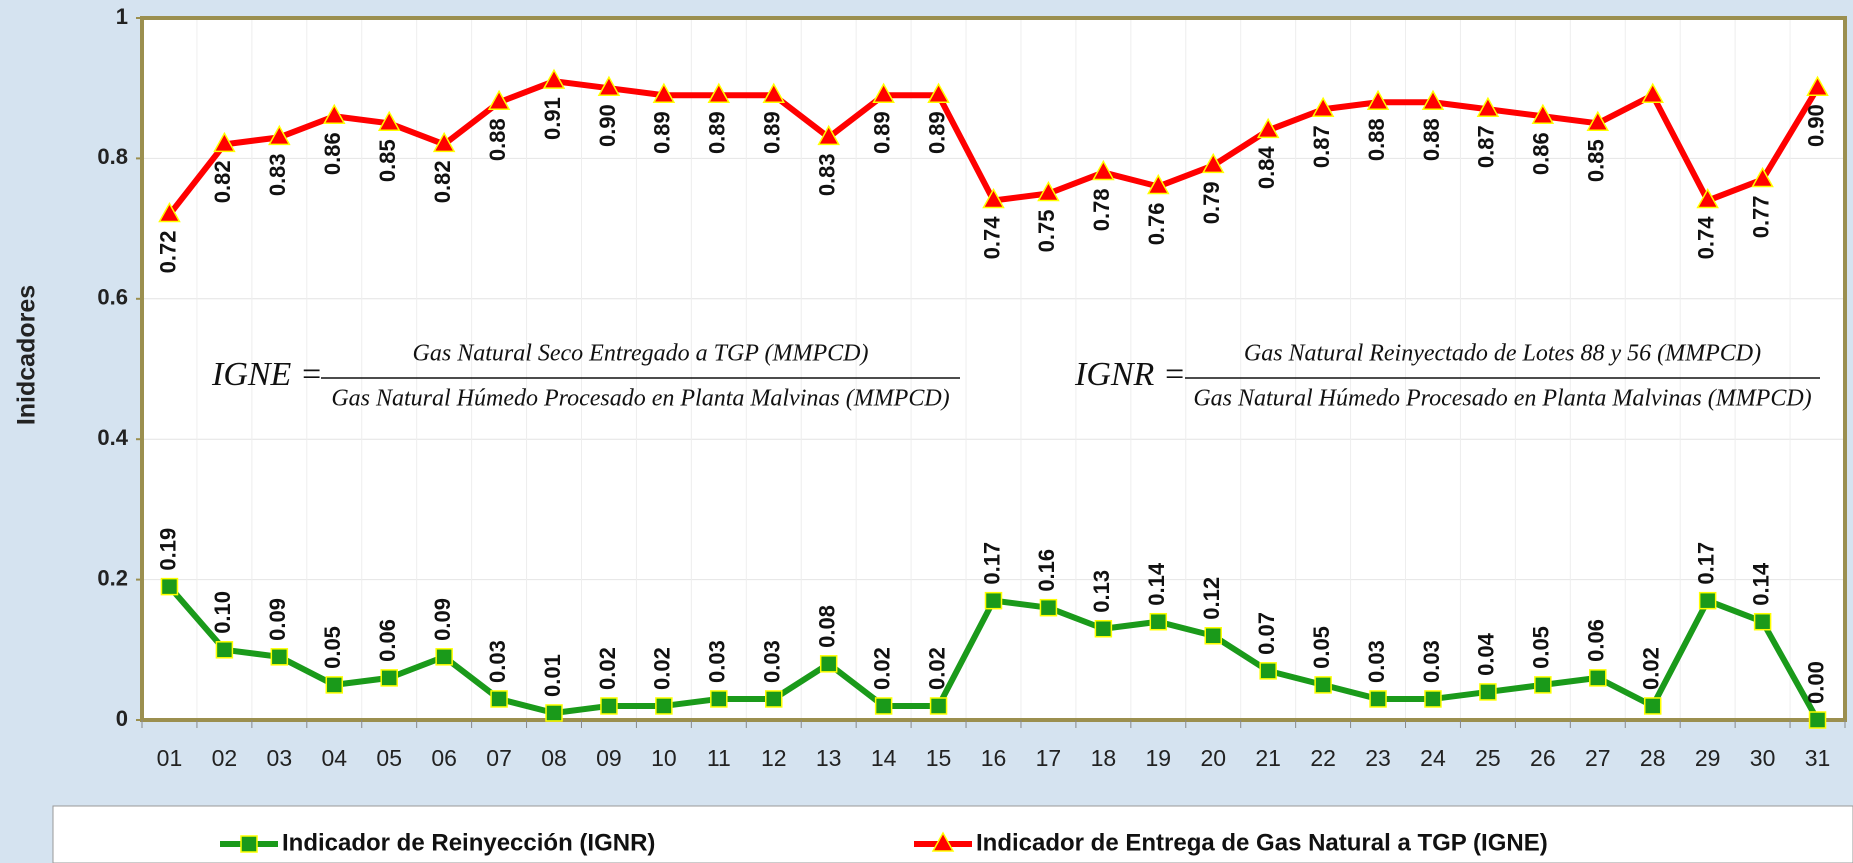 The image size is (1853, 863). Describe the element at coordinates (552, 675) in the screenshot. I see `data-label: 0.01` at that location.